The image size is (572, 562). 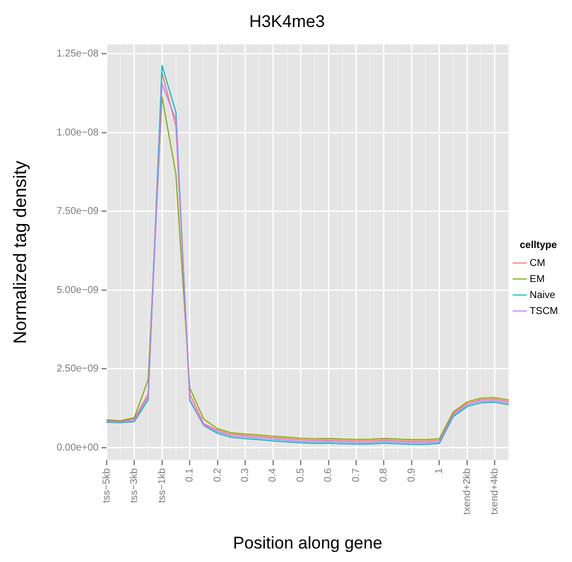 I want to click on x-tick-label: 0.4, so click(x=273, y=475).